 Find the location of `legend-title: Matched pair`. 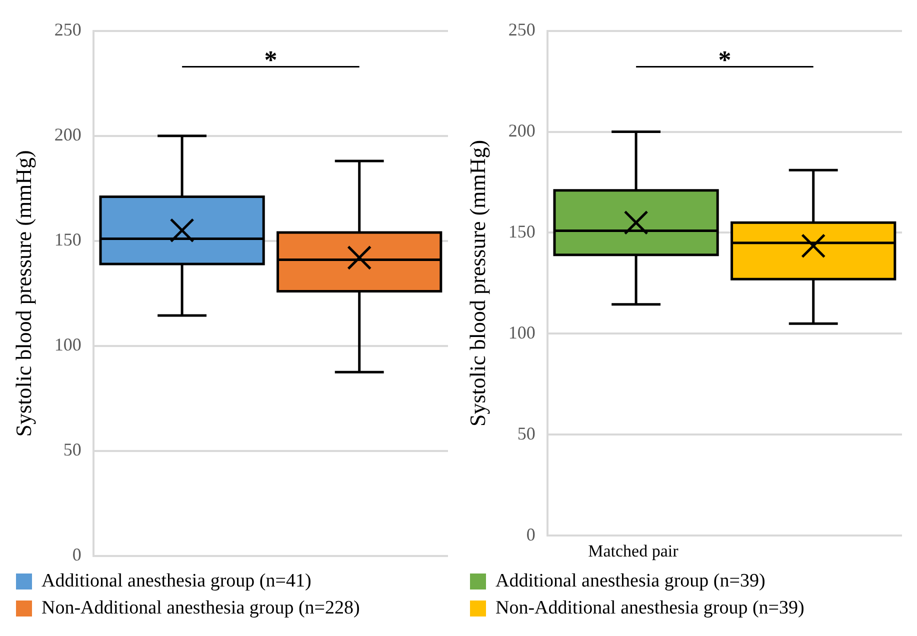

legend-title: Matched pair is located at coordinates (633, 551).